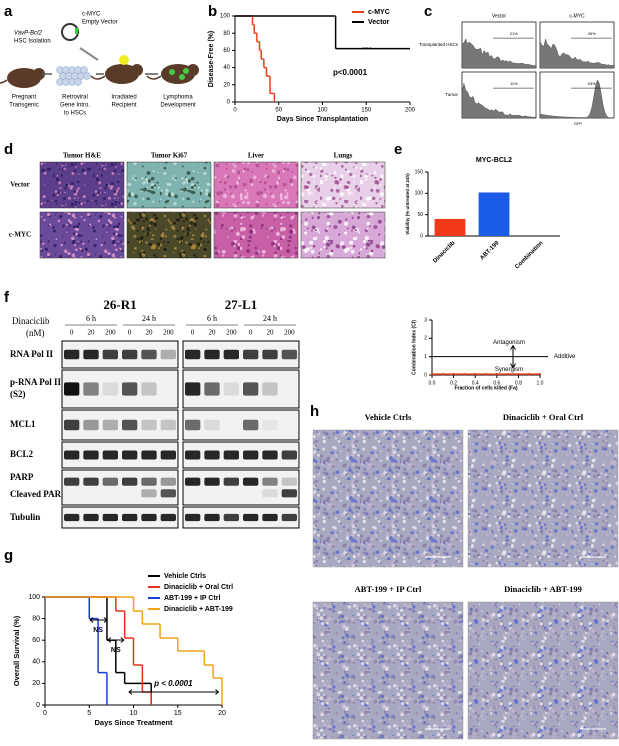 The width and height of the screenshot is (619, 746). I want to click on h-title: ABT-199 + IP Ctrl, so click(388, 589).